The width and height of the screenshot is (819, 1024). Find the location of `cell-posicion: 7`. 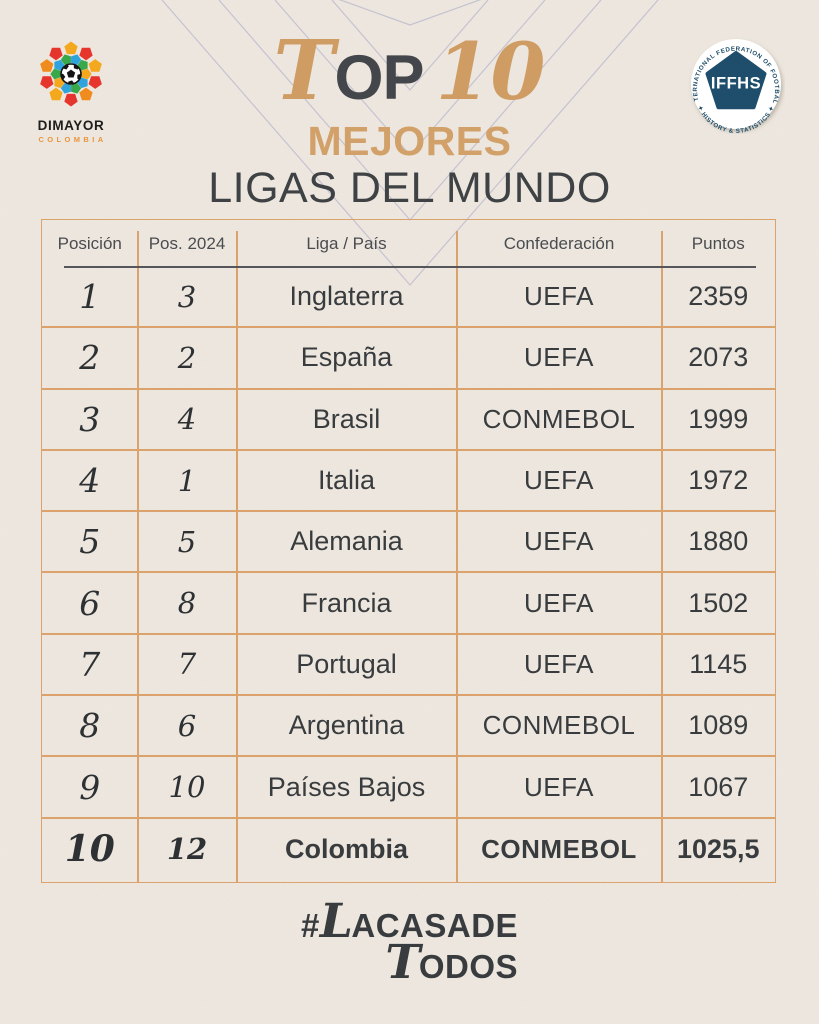

cell-posicion: 7 is located at coordinates (90, 664).